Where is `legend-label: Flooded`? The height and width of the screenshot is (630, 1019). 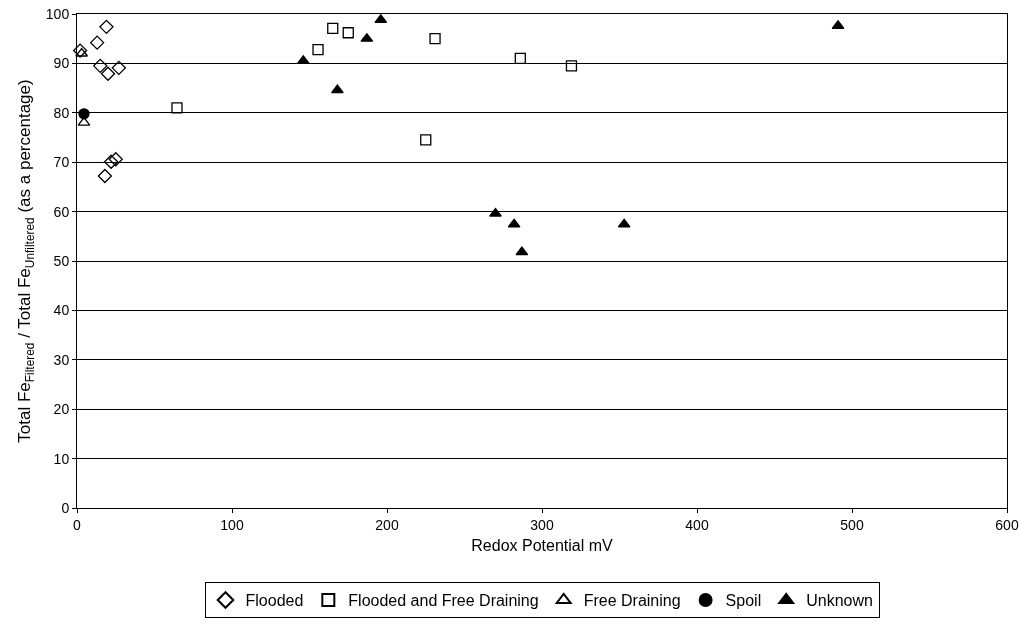 legend-label: Flooded is located at coordinates (274, 601).